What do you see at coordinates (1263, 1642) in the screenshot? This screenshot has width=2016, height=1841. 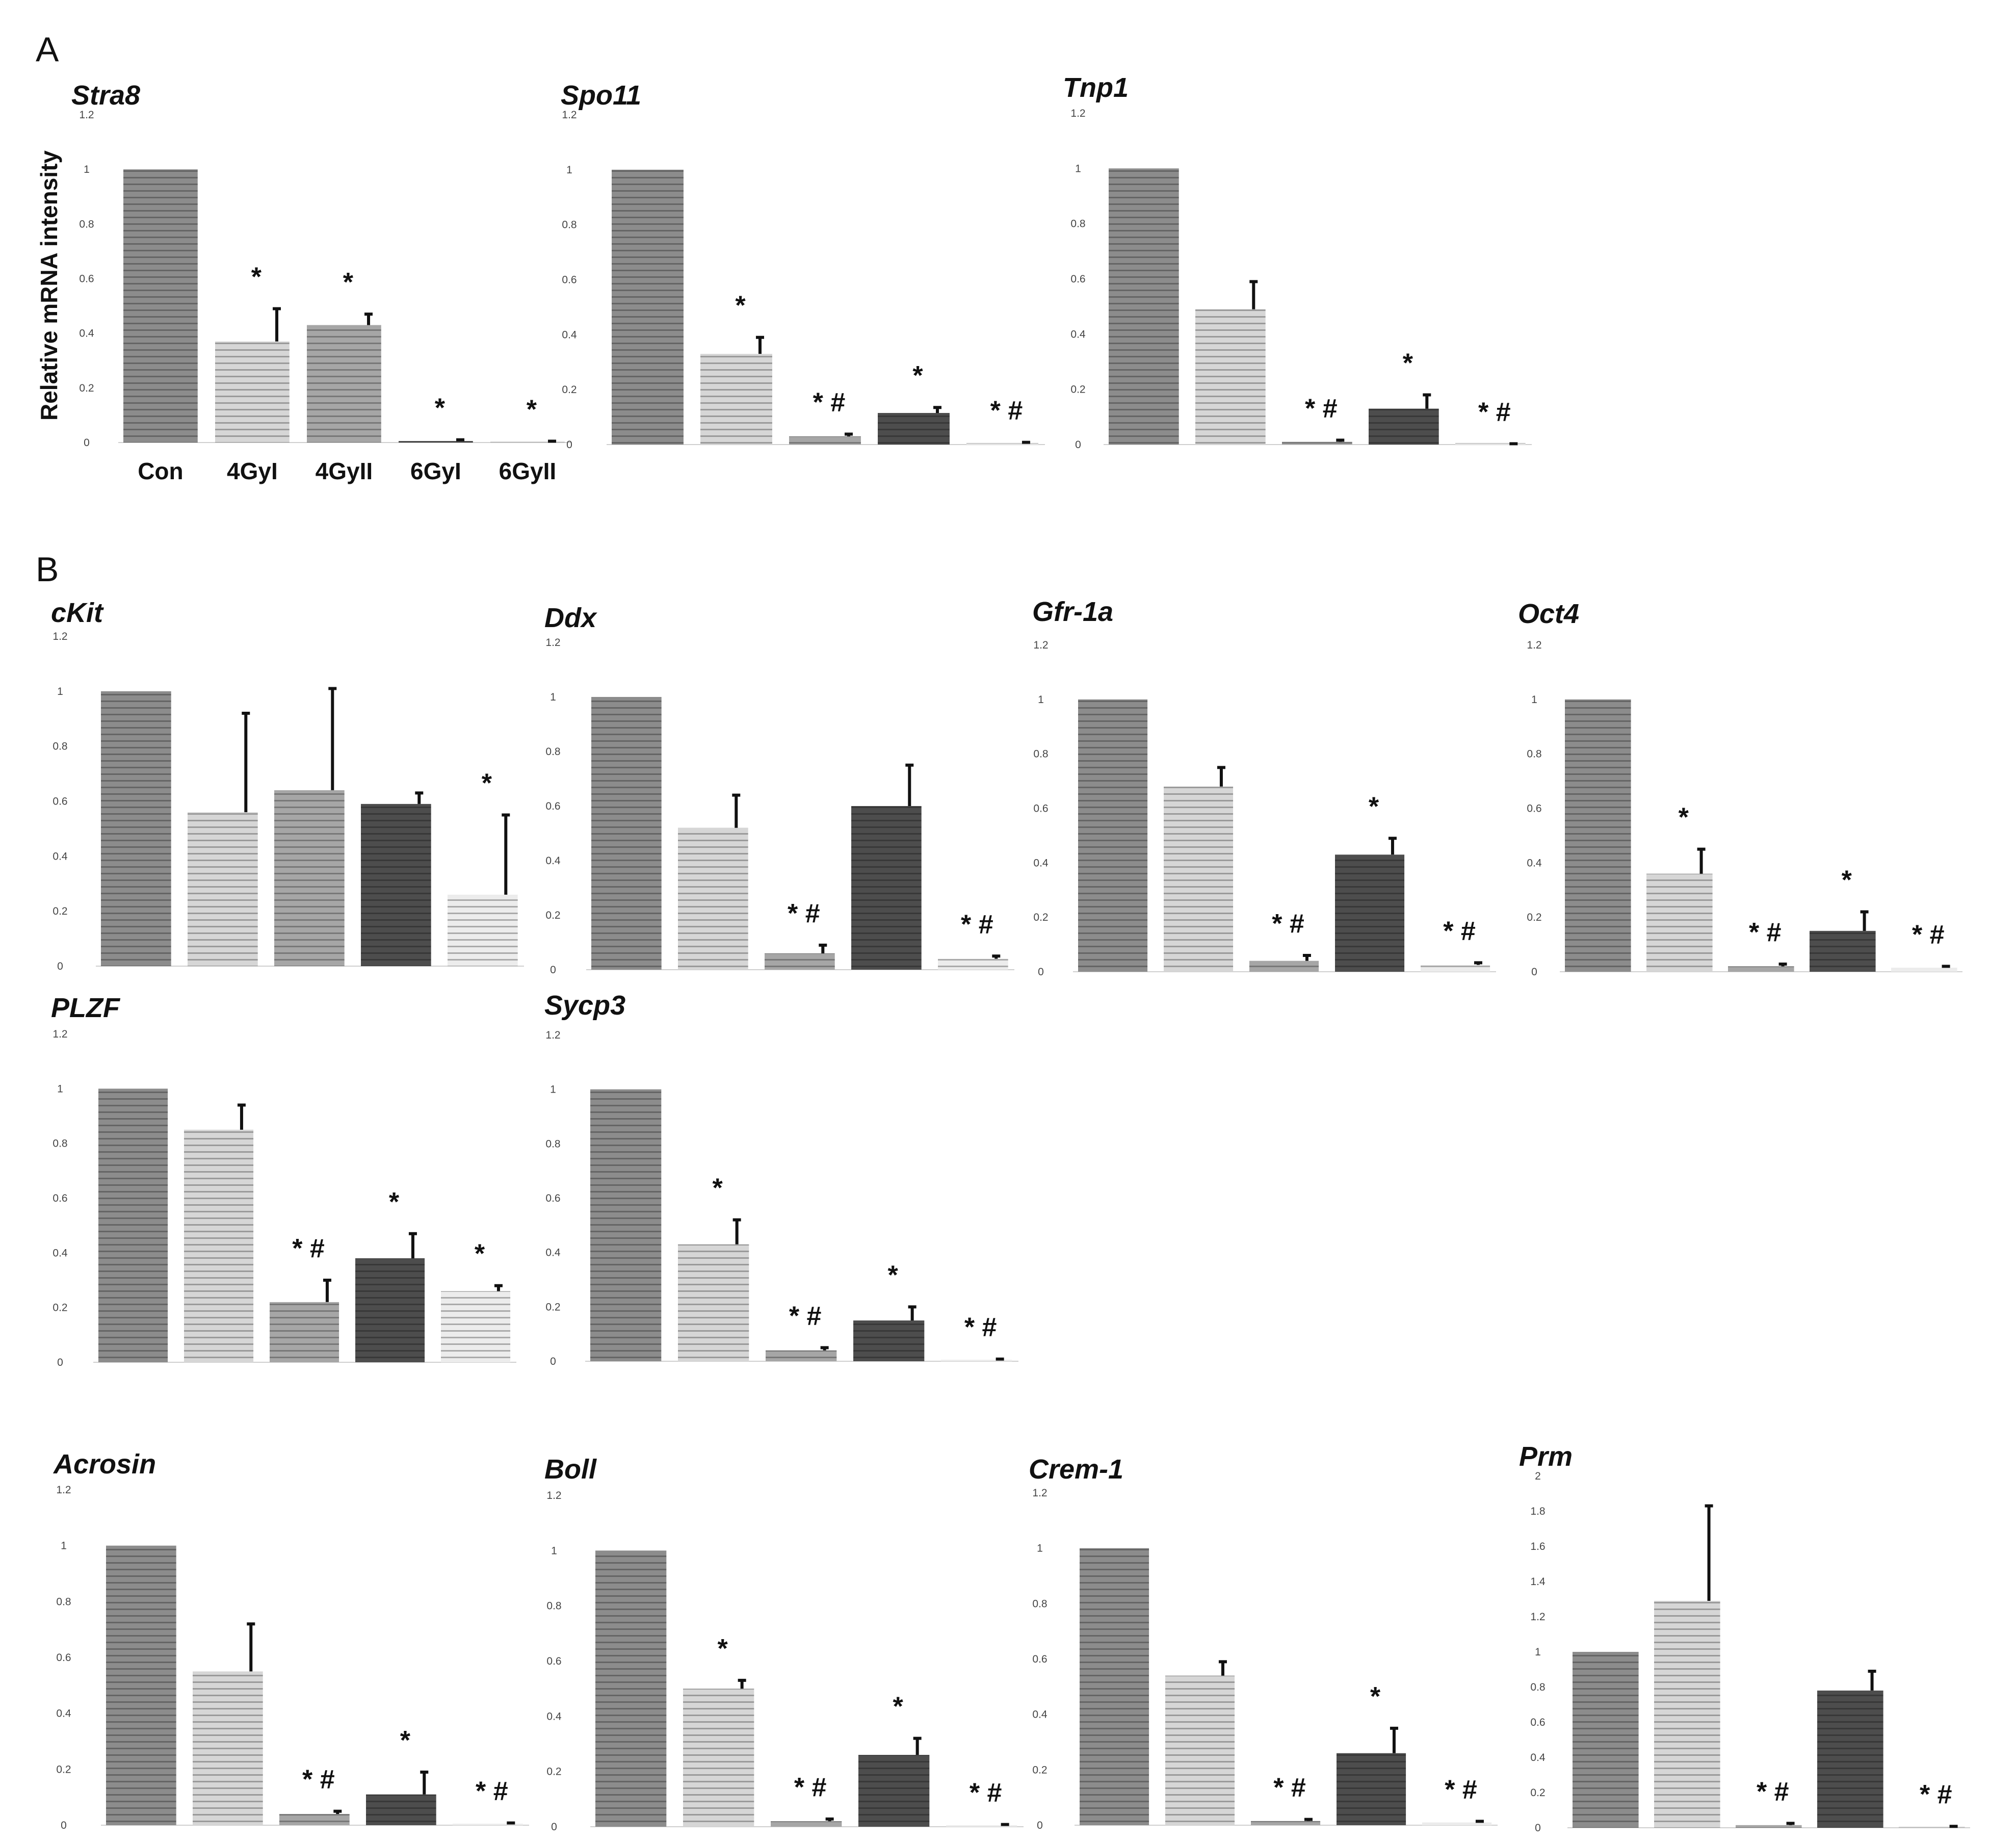 I see `chart-crem-1: Crem-1 0 0.2 0.4 0.6 0.8 1 1.2 * # * * #` at bounding box center [1263, 1642].